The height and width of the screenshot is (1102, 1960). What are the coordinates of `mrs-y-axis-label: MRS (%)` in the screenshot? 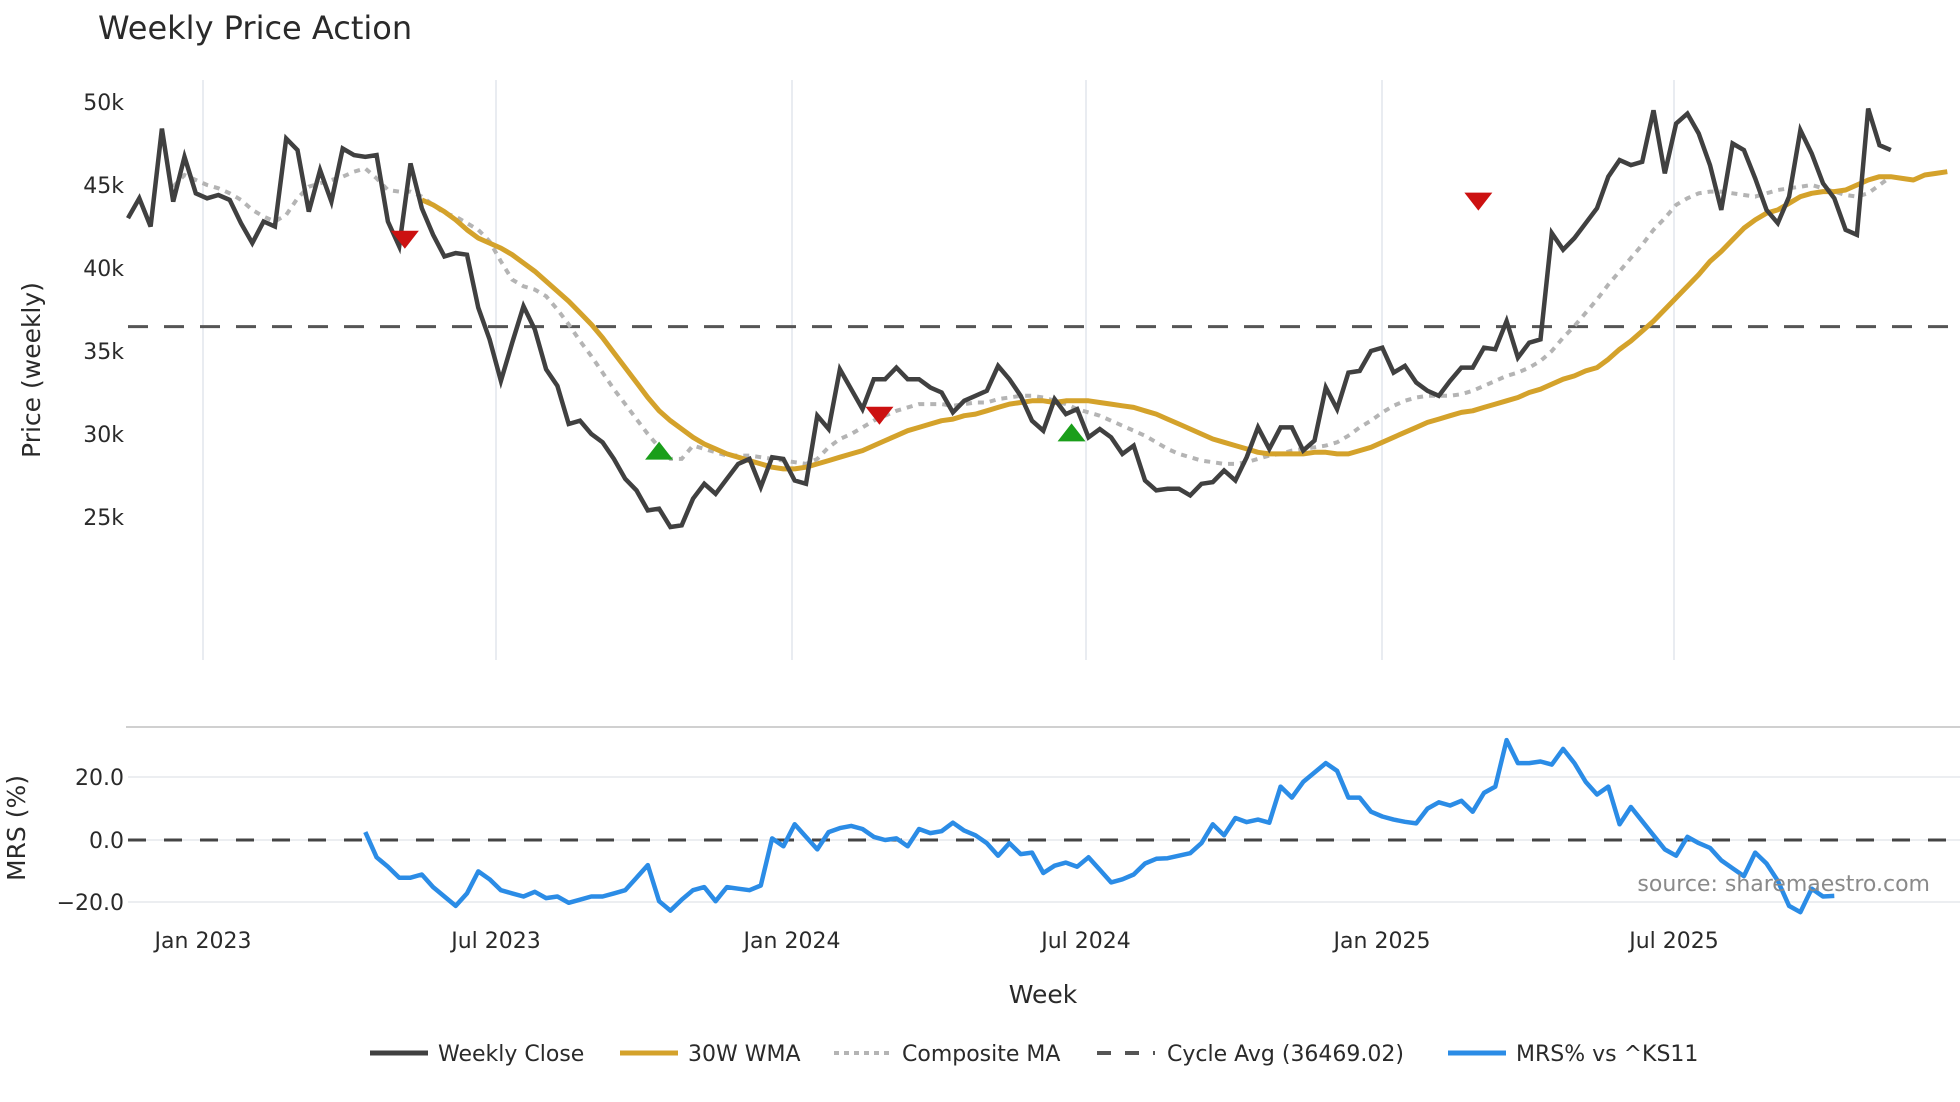 It's located at (16, 828).